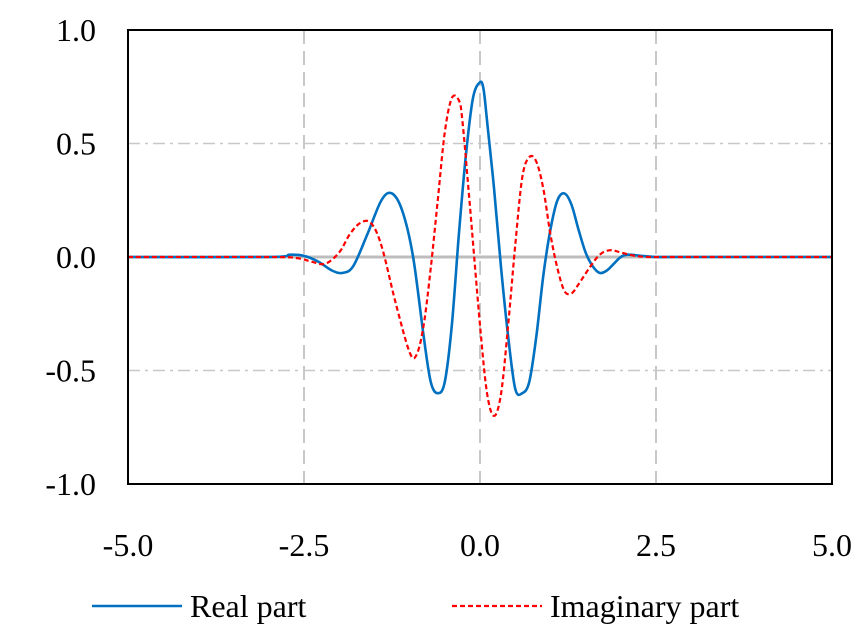 This screenshot has height=643, width=860. What do you see at coordinates (128, 545) in the screenshot?
I see `x-tick-label: -5.0` at bounding box center [128, 545].